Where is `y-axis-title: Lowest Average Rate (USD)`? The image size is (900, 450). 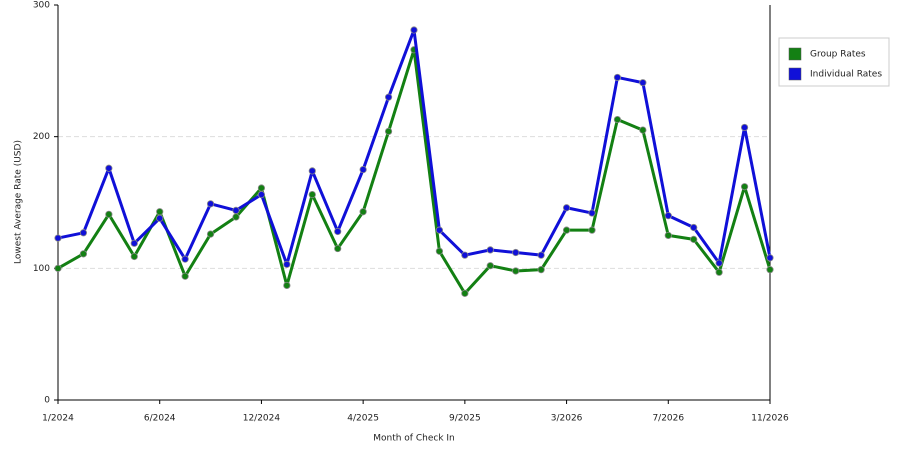 y-axis-title: Lowest Average Rate (USD) is located at coordinates (19, 202).